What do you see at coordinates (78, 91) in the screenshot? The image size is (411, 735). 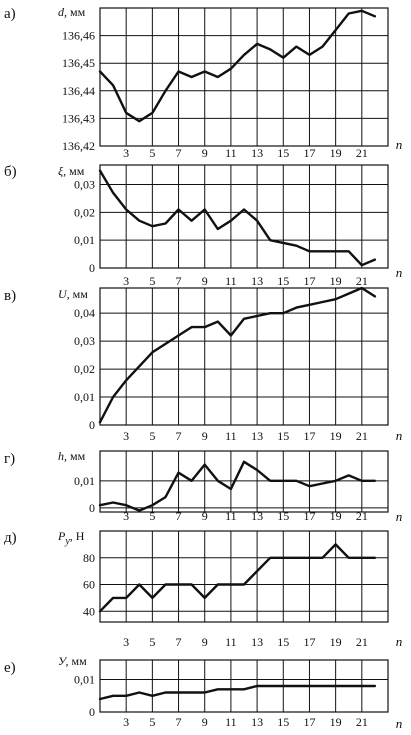 I see `y-tick-label: 136,44` at bounding box center [78, 91].